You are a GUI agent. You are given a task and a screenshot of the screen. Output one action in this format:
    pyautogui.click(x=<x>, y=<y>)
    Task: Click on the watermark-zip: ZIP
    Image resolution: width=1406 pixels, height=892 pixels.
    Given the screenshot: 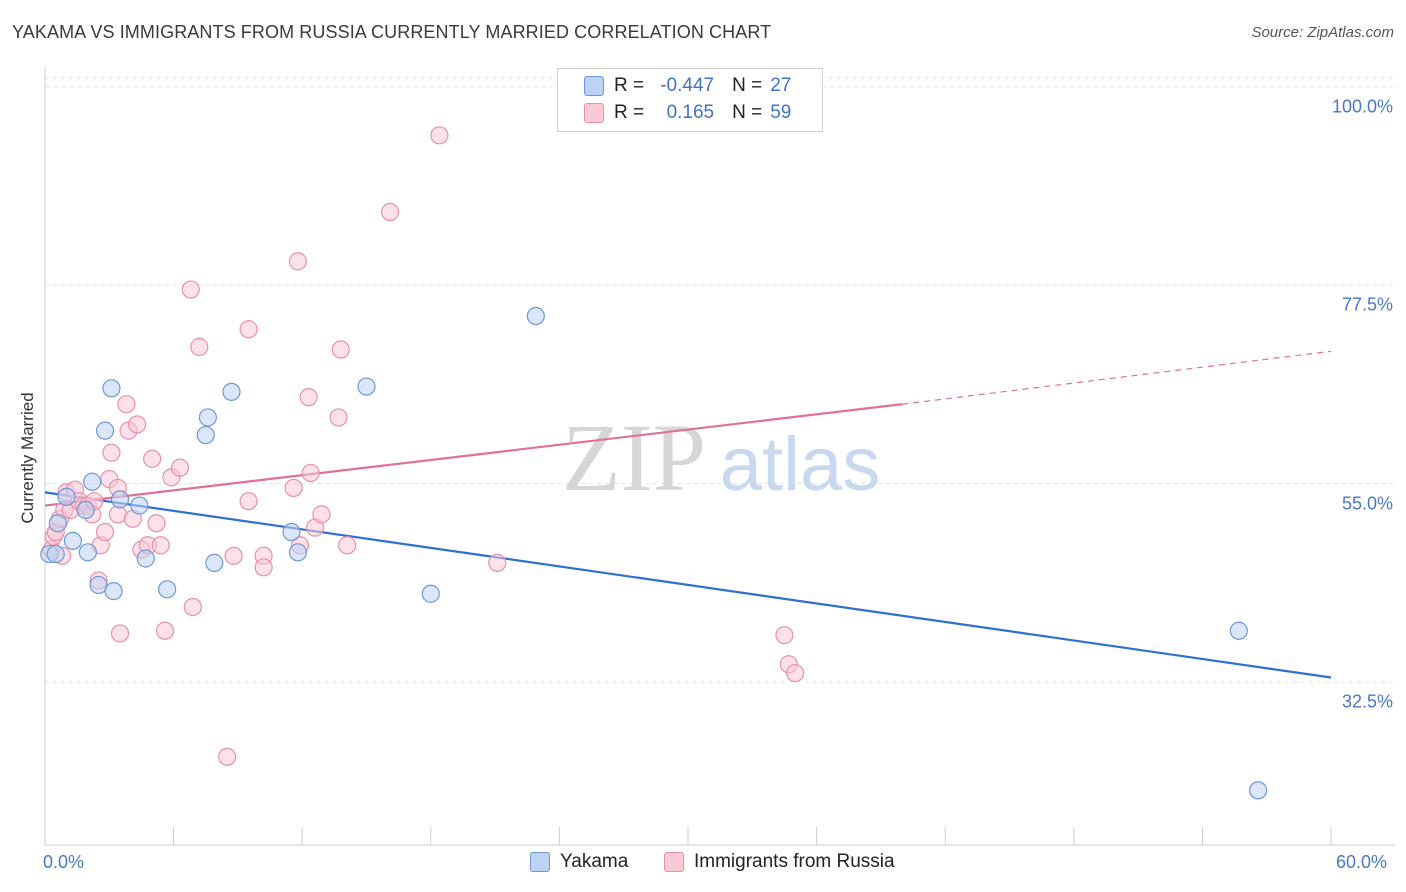 What is the action you would take?
    pyautogui.click(x=634, y=457)
    